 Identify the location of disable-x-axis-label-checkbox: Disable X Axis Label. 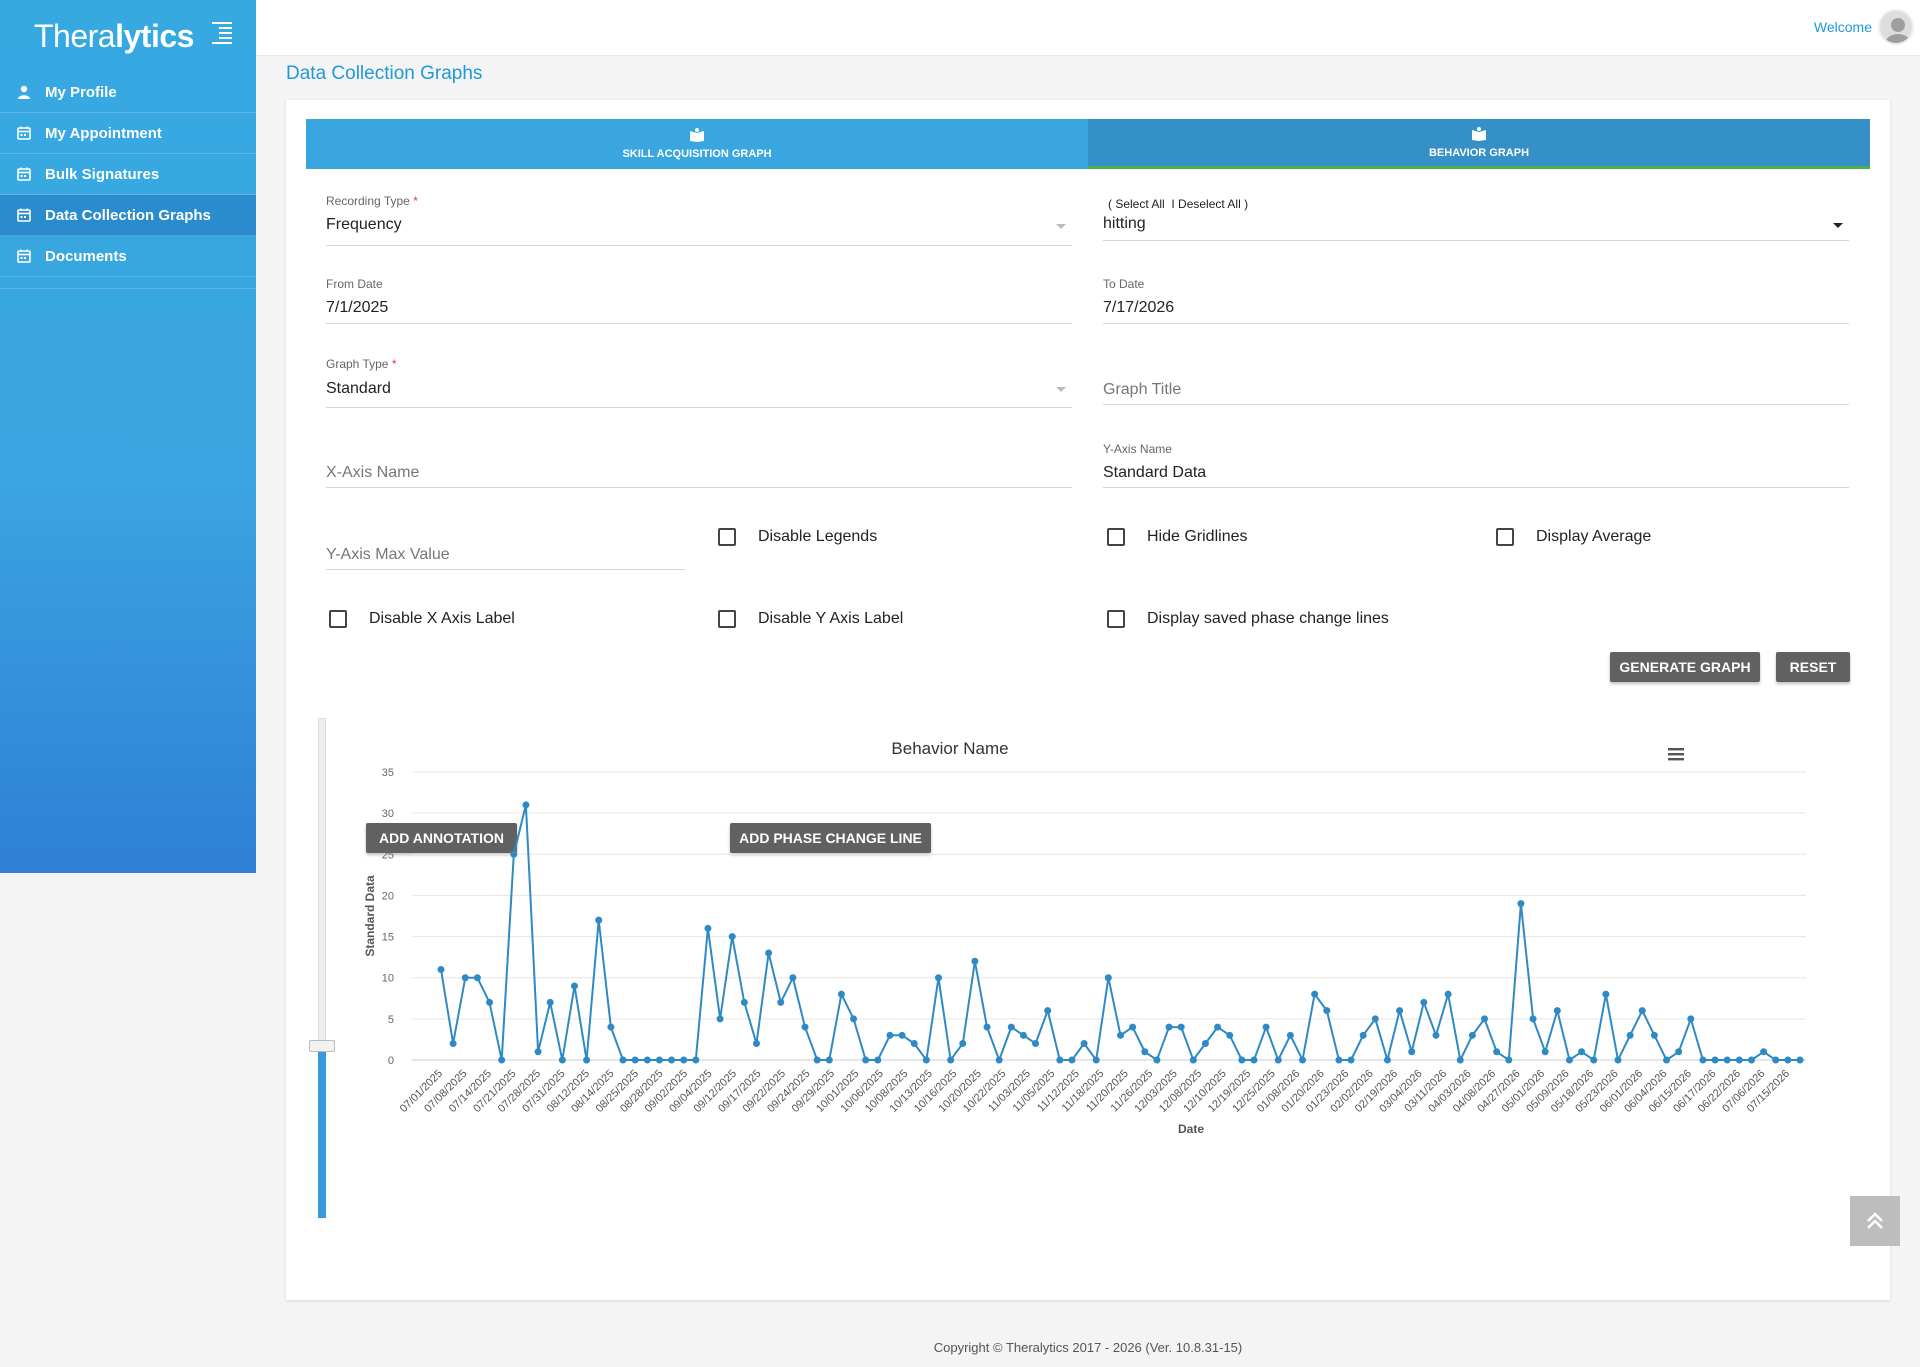
(422, 619).